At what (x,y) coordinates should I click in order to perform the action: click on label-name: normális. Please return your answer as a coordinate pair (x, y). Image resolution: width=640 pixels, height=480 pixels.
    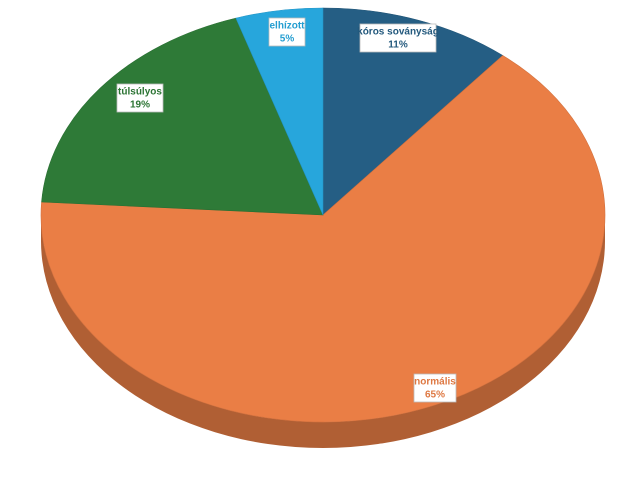
    Looking at the image, I should click on (435, 382).